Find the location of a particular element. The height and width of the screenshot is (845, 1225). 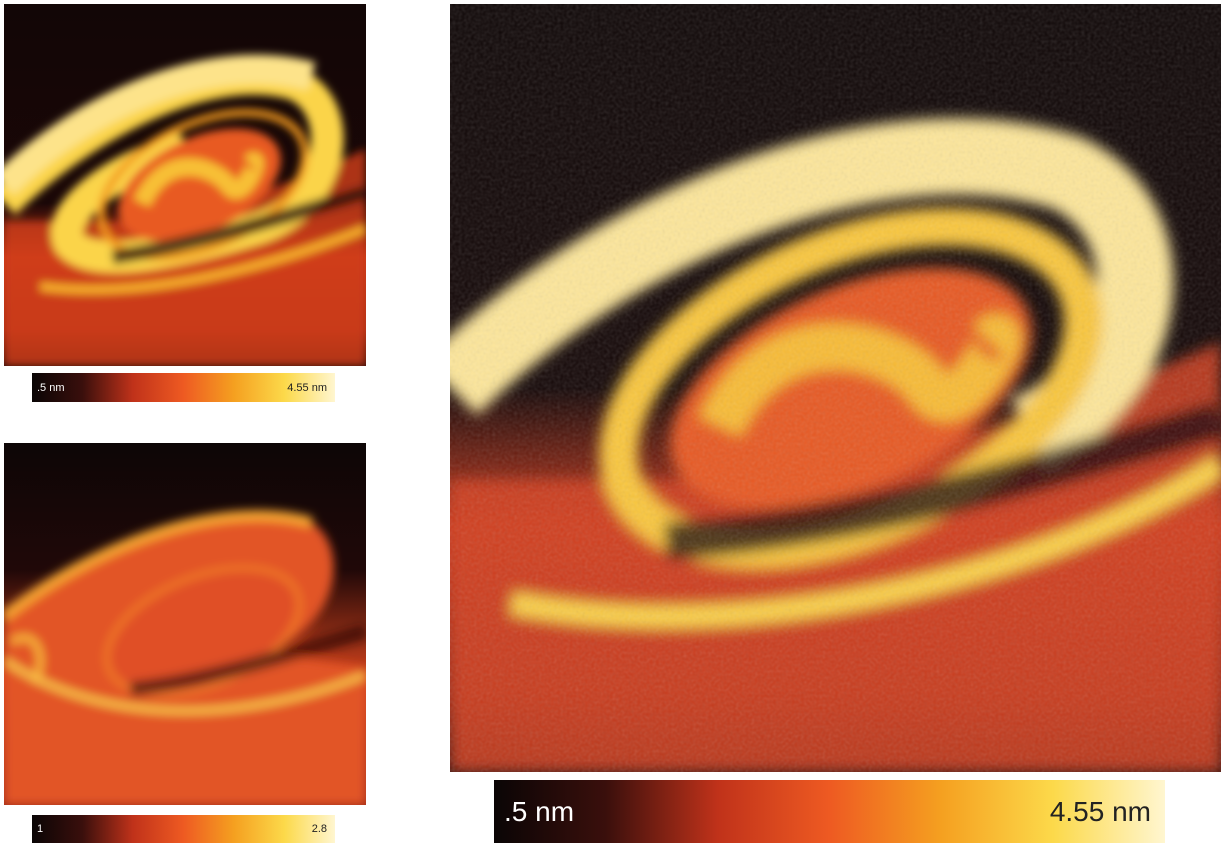

colorbar-min-label: 1 is located at coordinates (40, 829).